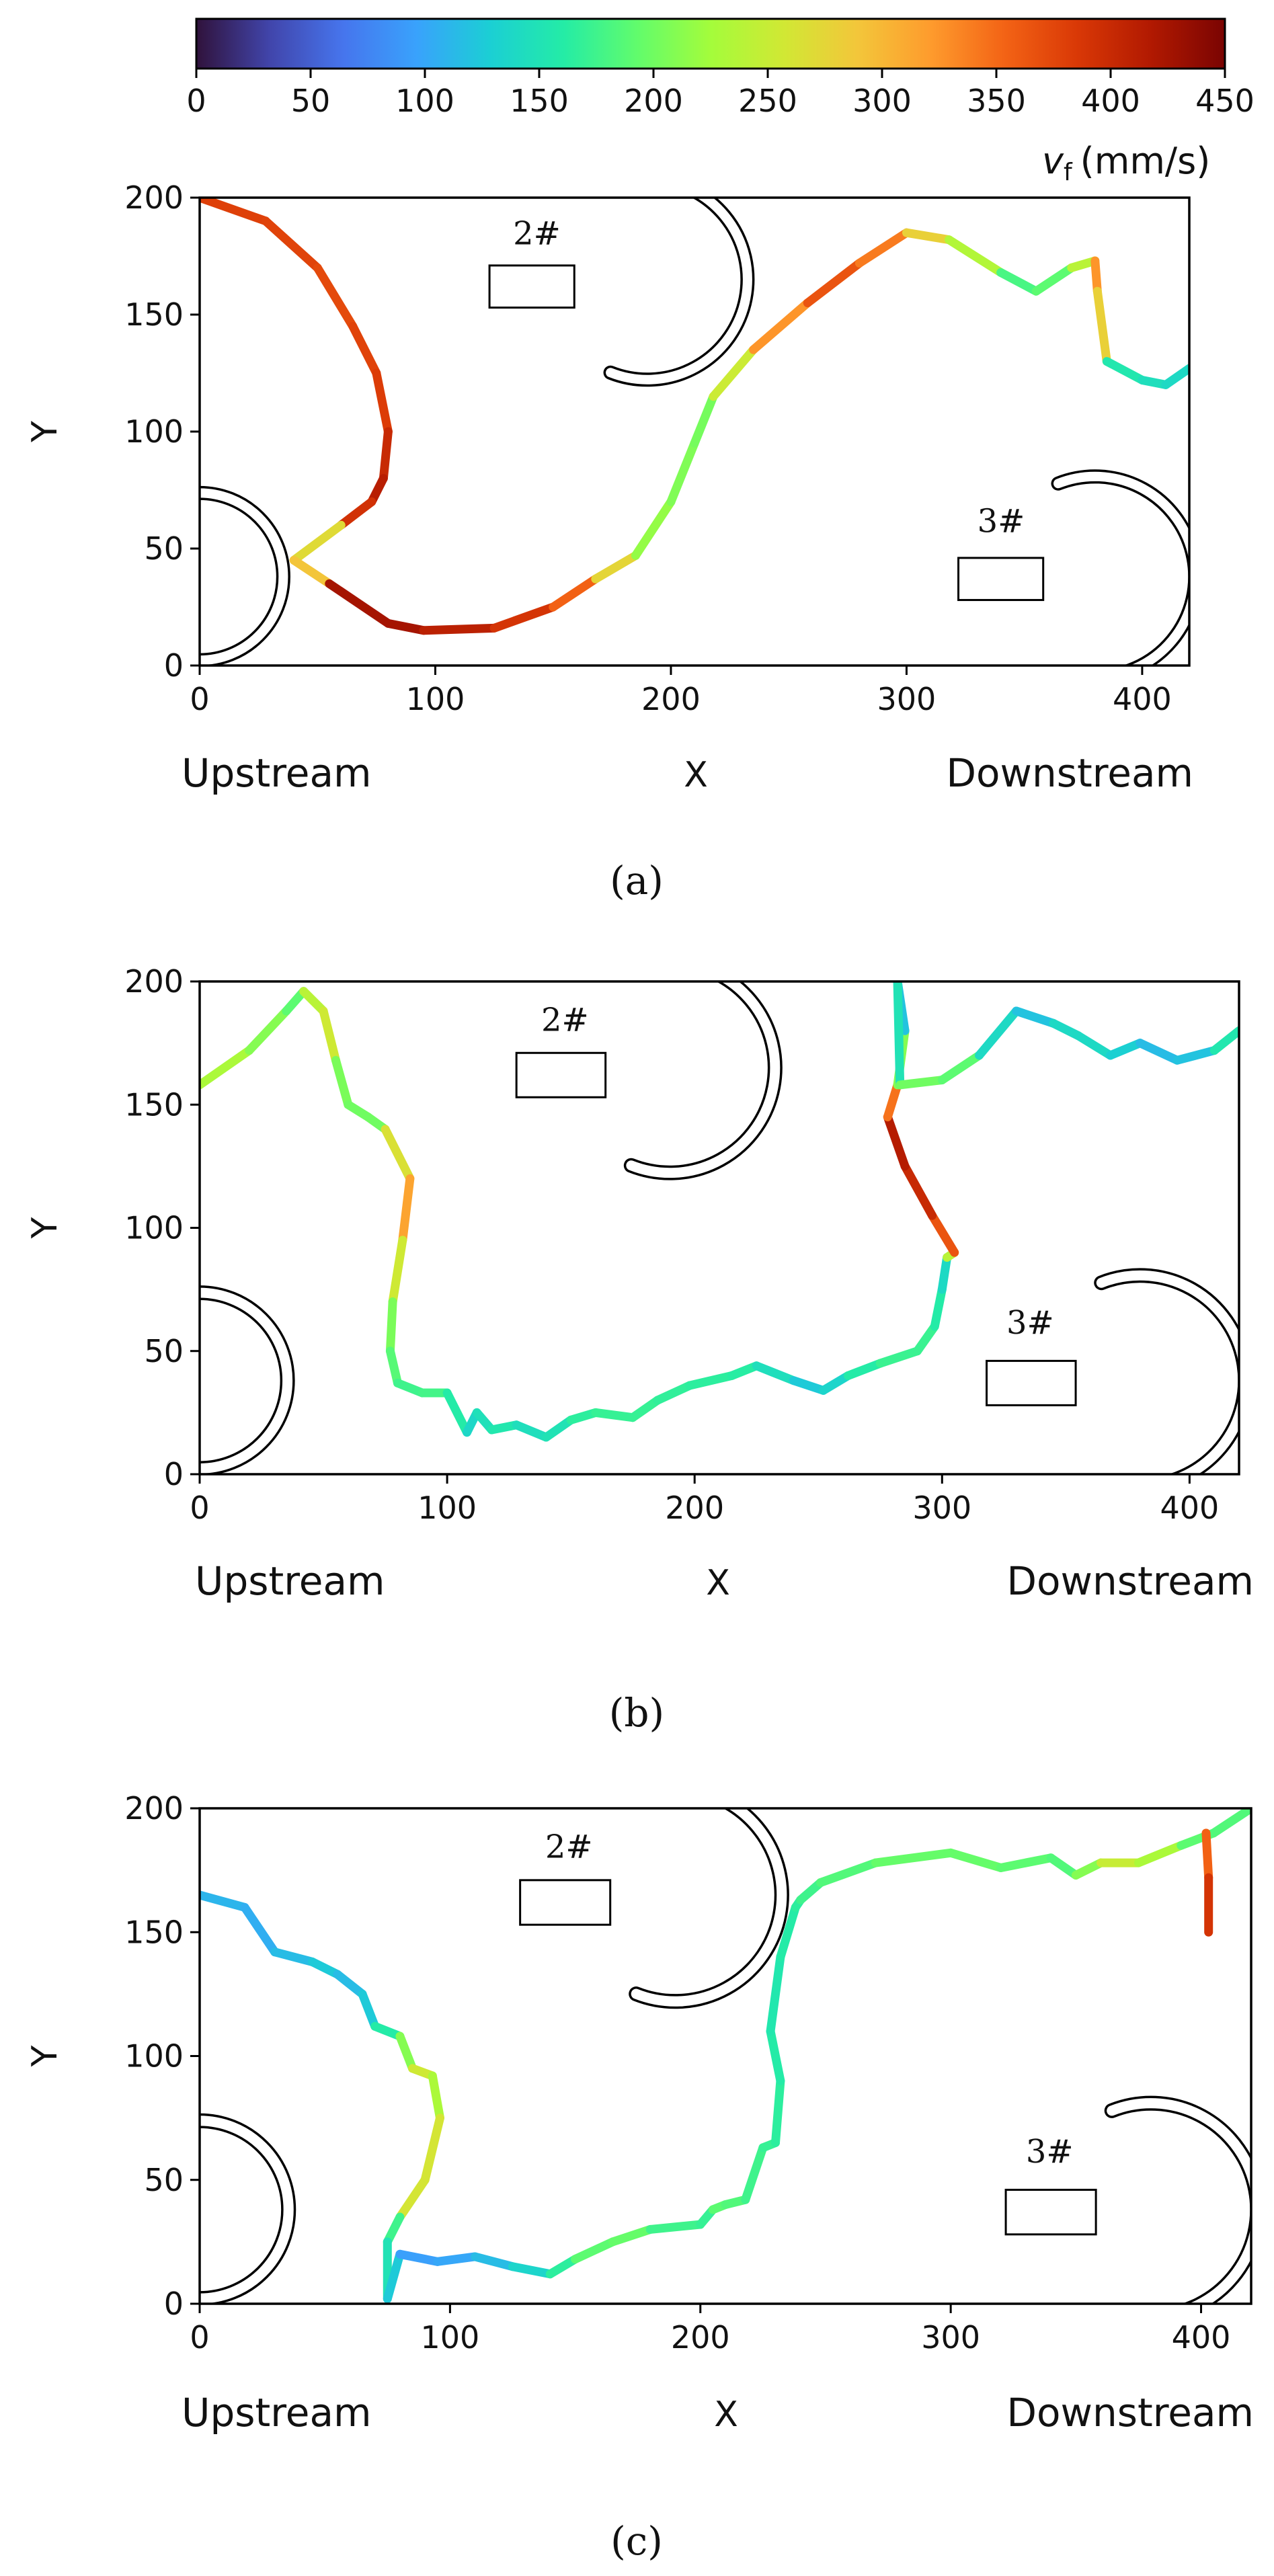 The width and height of the screenshot is (1274, 2576). Describe the element at coordinates (424, 101) in the screenshot. I see `colorbar-tick-label: 100` at that location.